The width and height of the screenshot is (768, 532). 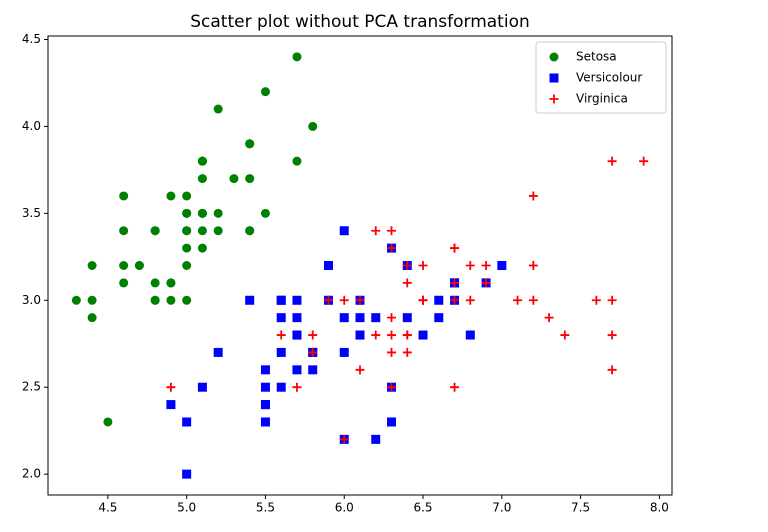 I want to click on y-tick-label: 2.0, so click(x=31, y=474).